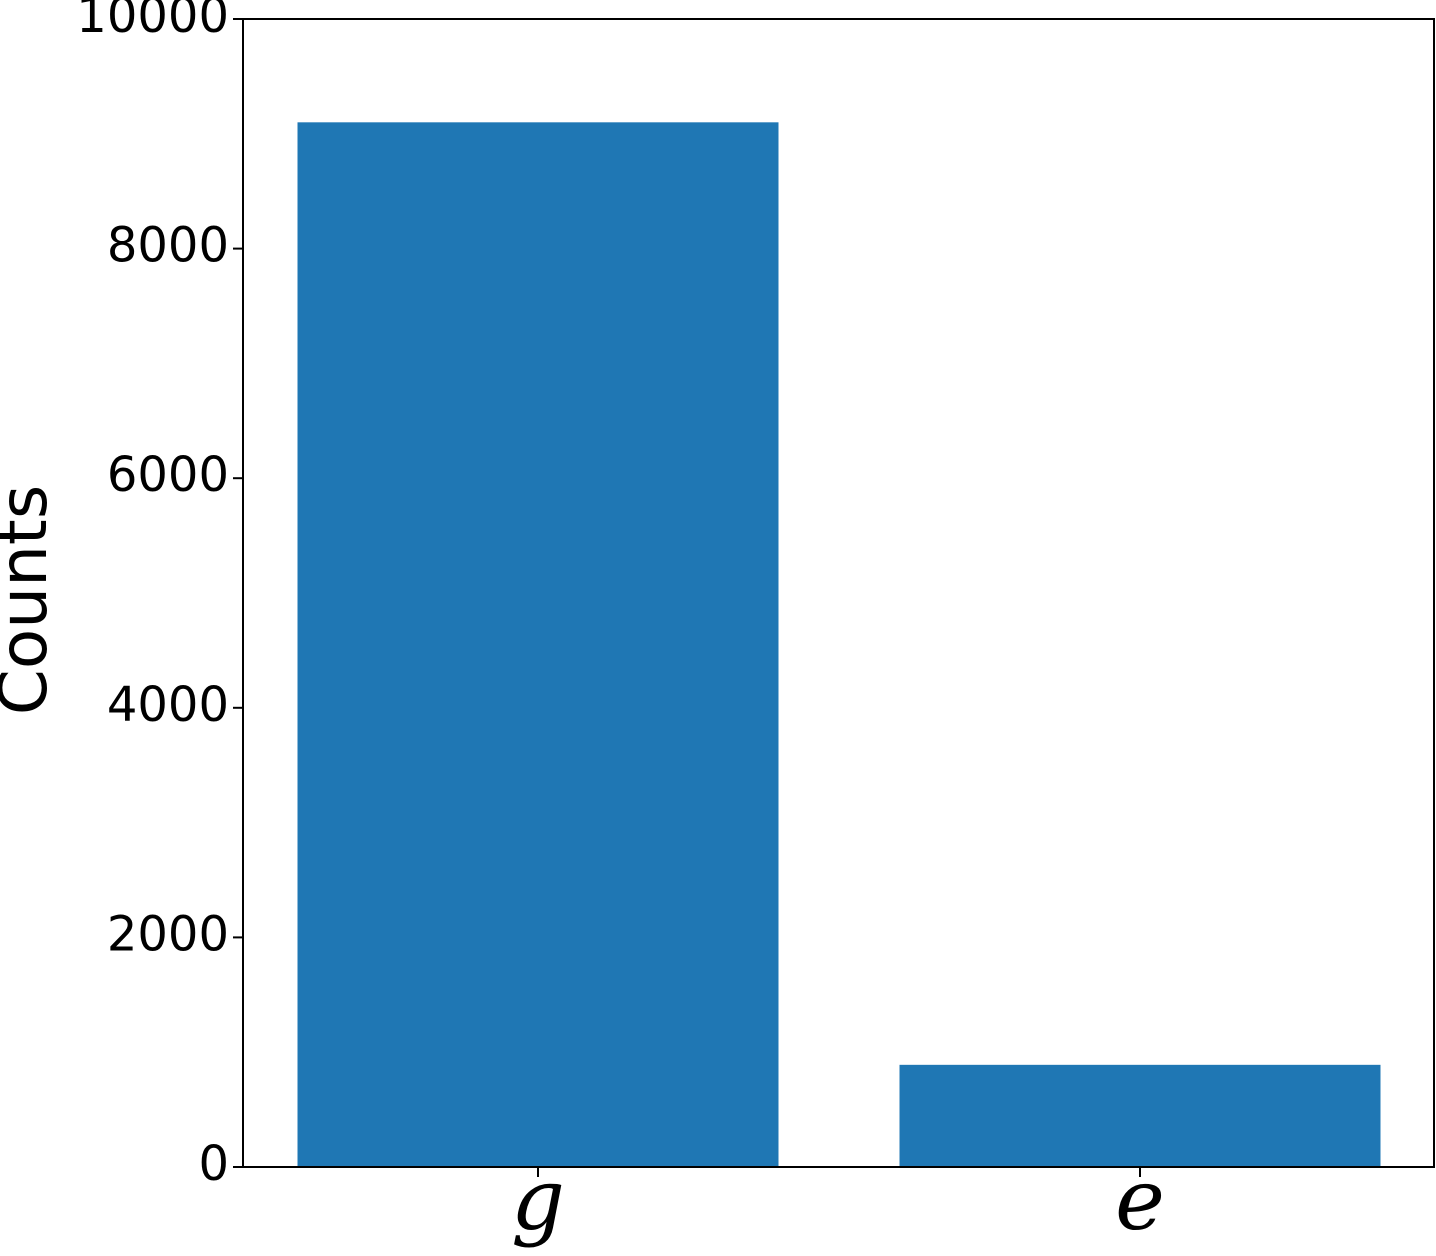  Describe the element at coordinates (31, 600) in the screenshot. I see `y-axis-label: Counts` at that location.